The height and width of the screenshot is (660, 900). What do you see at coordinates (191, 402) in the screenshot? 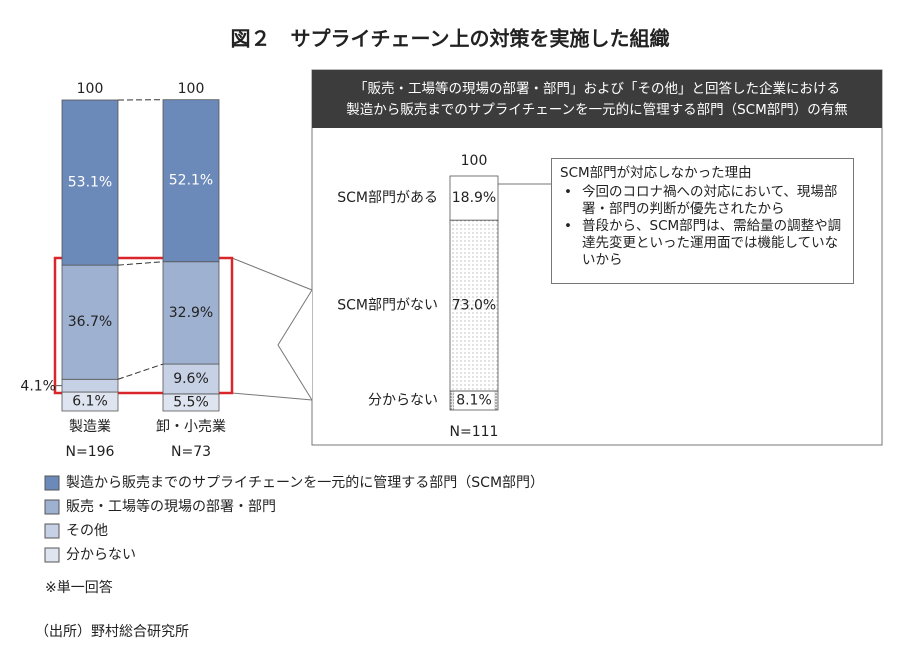
I see `value-label: 5.5%` at bounding box center [191, 402].